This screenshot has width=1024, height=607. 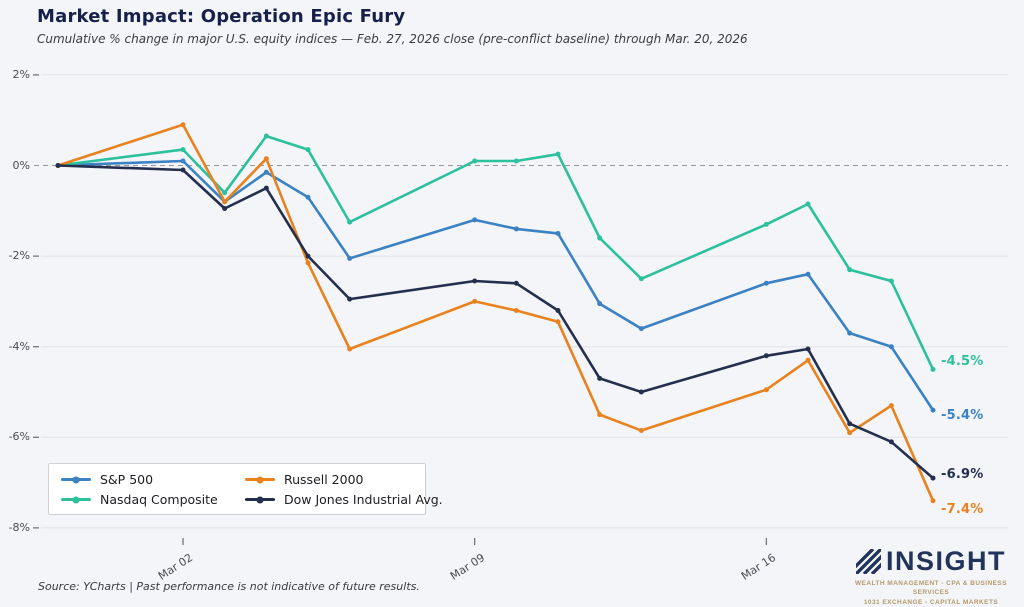 I want to click on legend-item-nasdaq: Nasdaq Composite, so click(x=151, y=499).